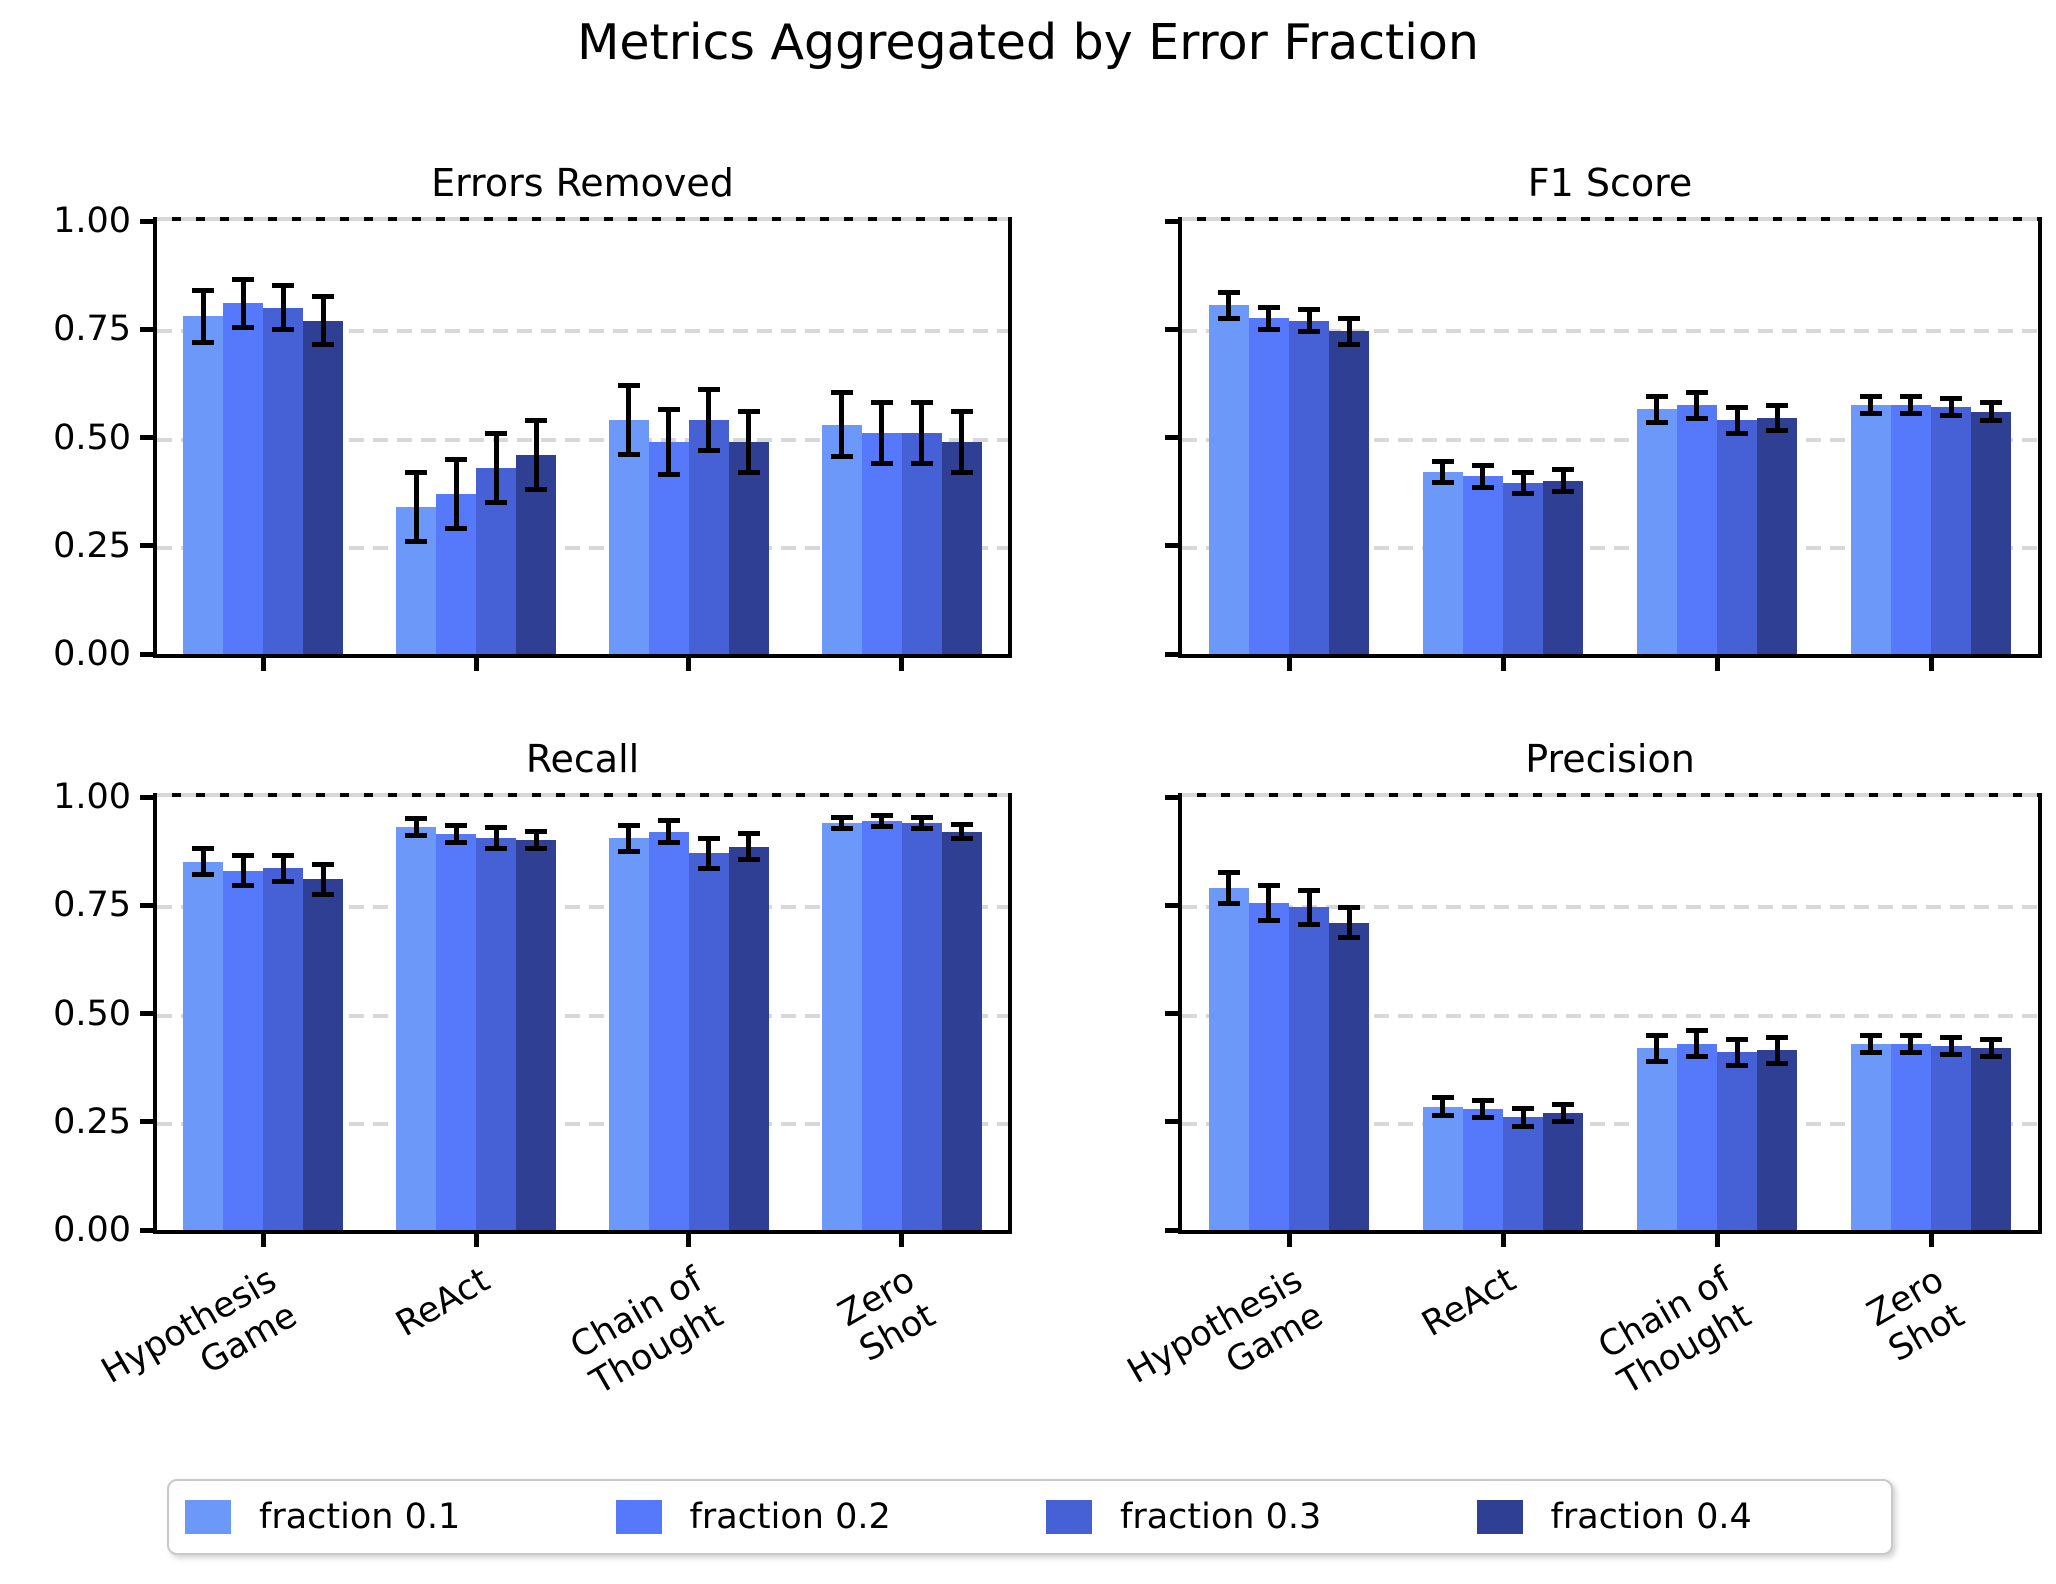 The image size is (2056, 1584). Describe the element at coordinates (92, 545) in the screenshot. I see `y-tick-label: 0.25` at that location.